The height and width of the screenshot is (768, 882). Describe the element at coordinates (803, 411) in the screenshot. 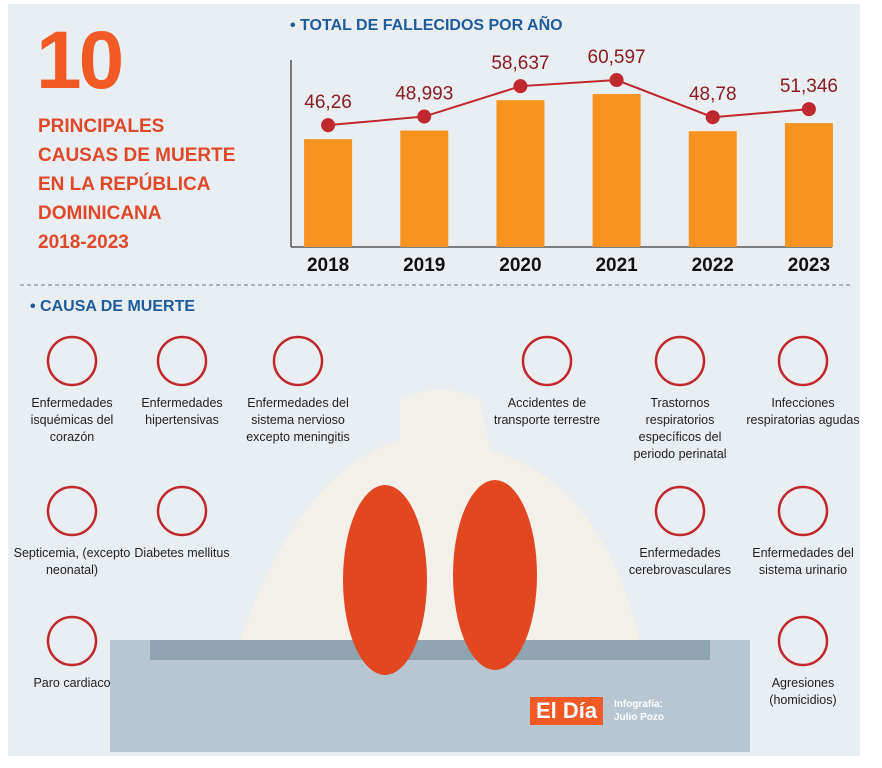

I see `cause-label: Infecciones respiratorias agudas` at that location.